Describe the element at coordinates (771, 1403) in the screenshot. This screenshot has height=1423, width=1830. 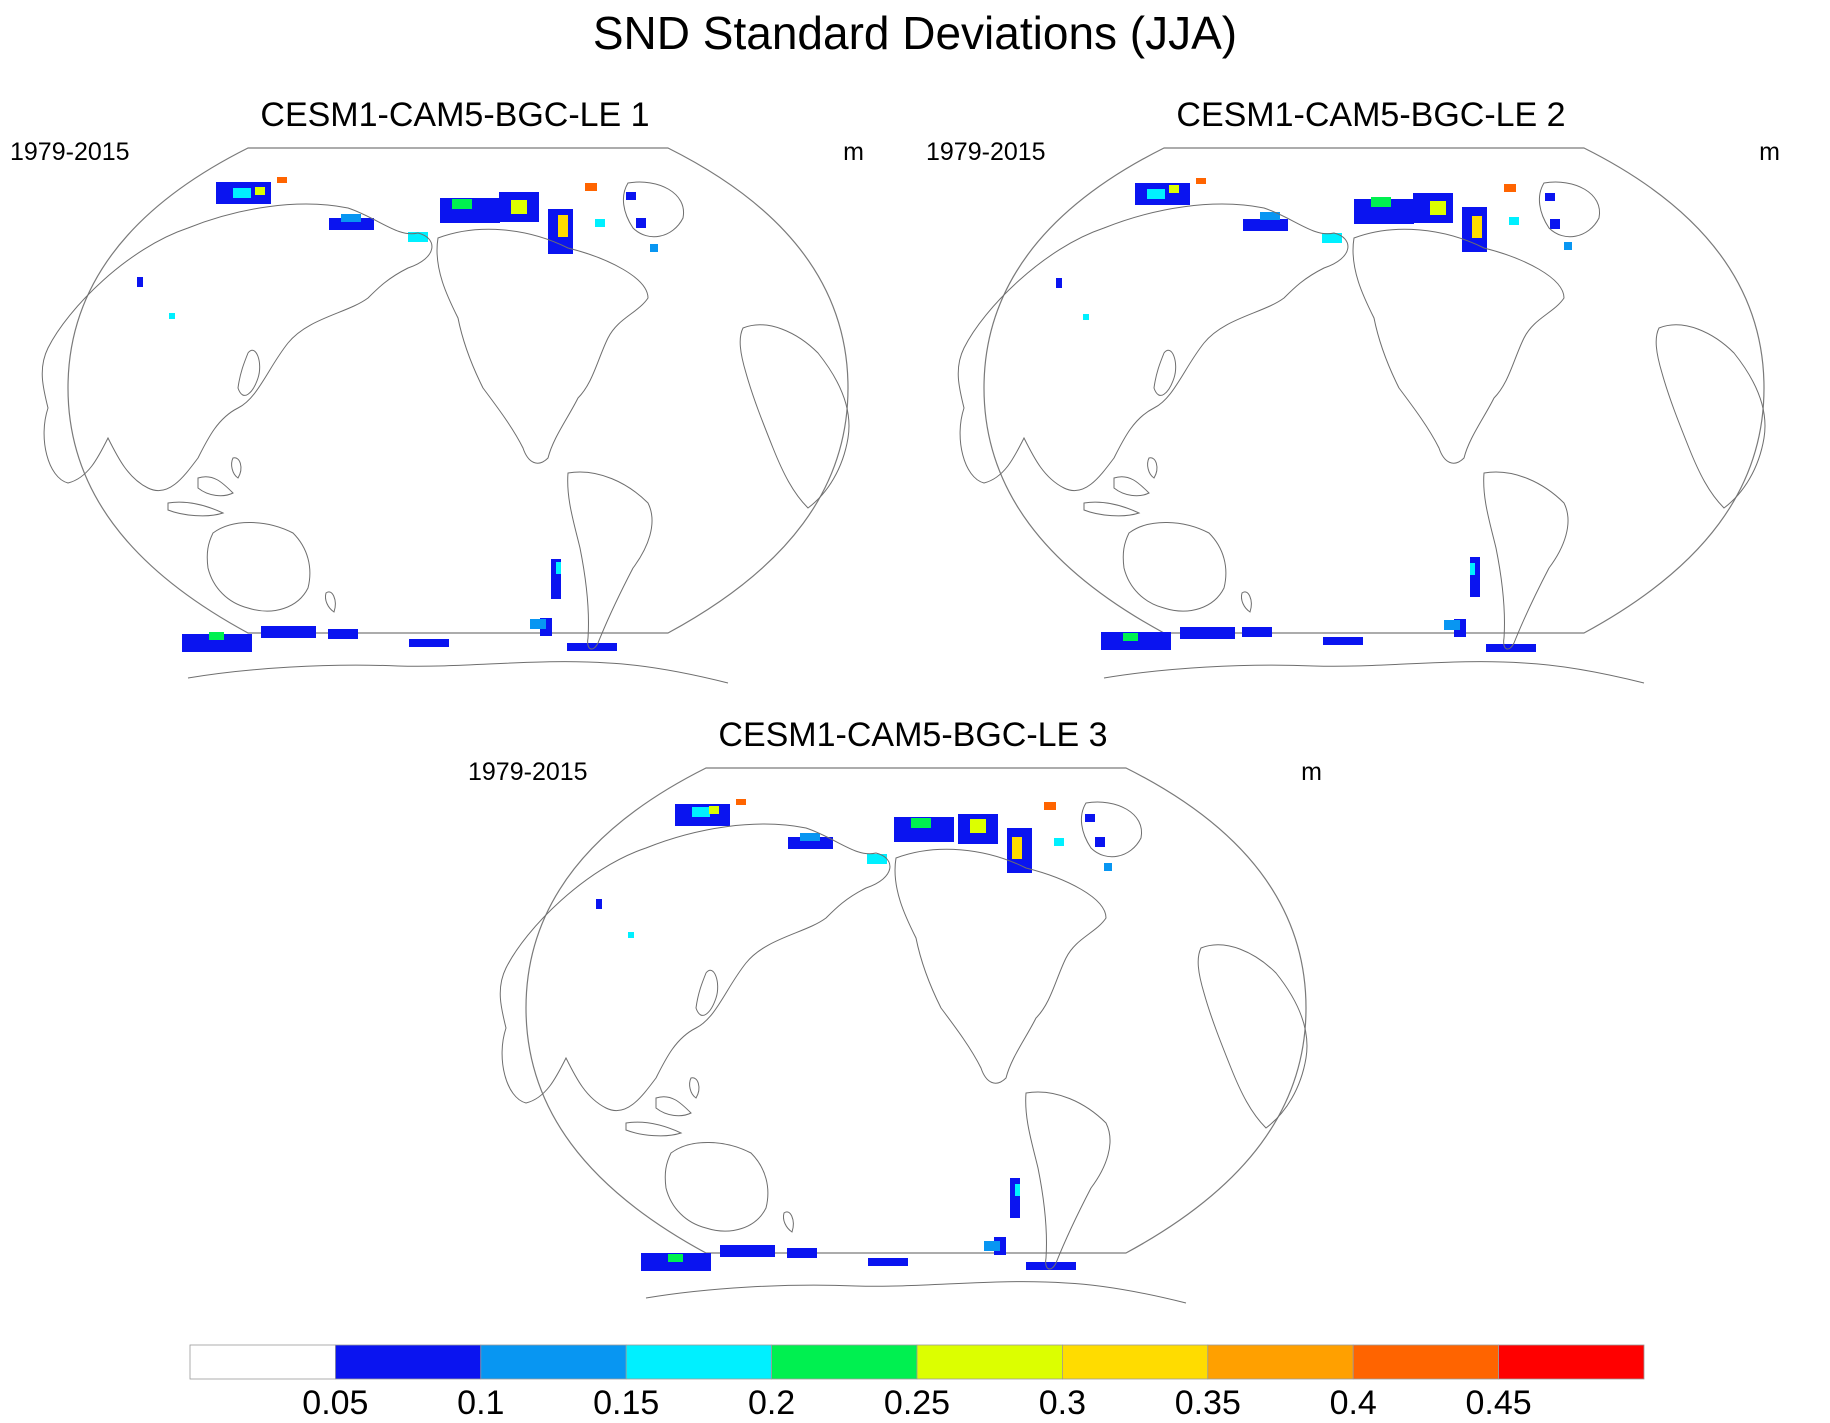
I see `colorbar-tick-label: 0.2` at that location.